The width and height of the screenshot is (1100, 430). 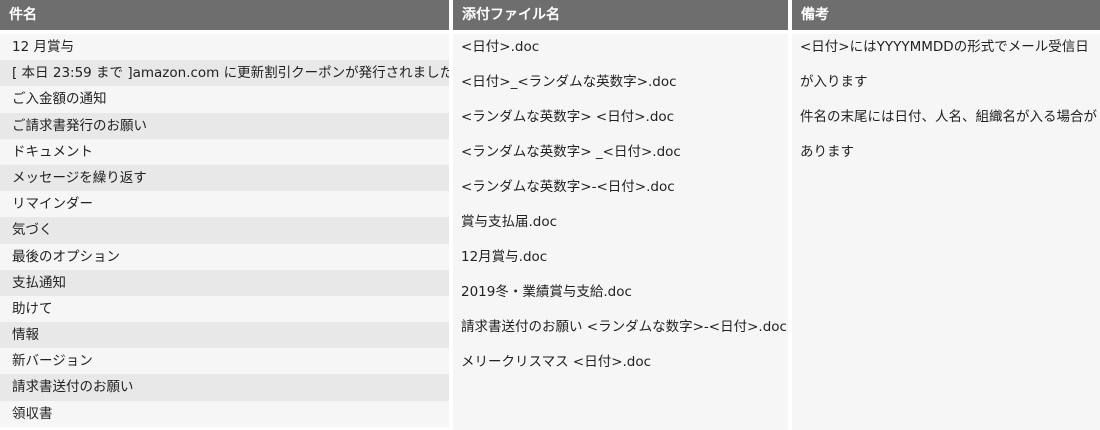 I want to click on attachment-item: <日付>.doc, so click(x=500, y=47).